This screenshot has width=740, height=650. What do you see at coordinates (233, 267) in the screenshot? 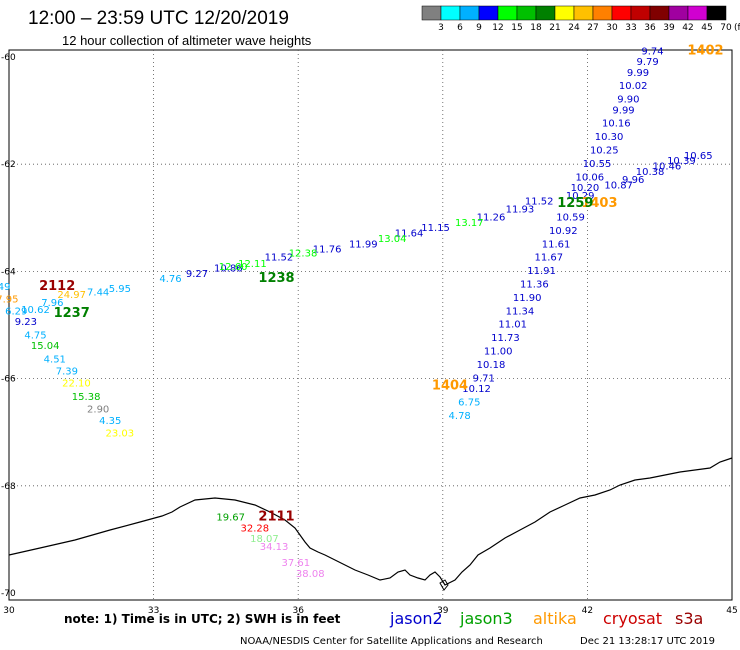
I see `wave-height-value: 12.60` at bounding box center [233, 267].